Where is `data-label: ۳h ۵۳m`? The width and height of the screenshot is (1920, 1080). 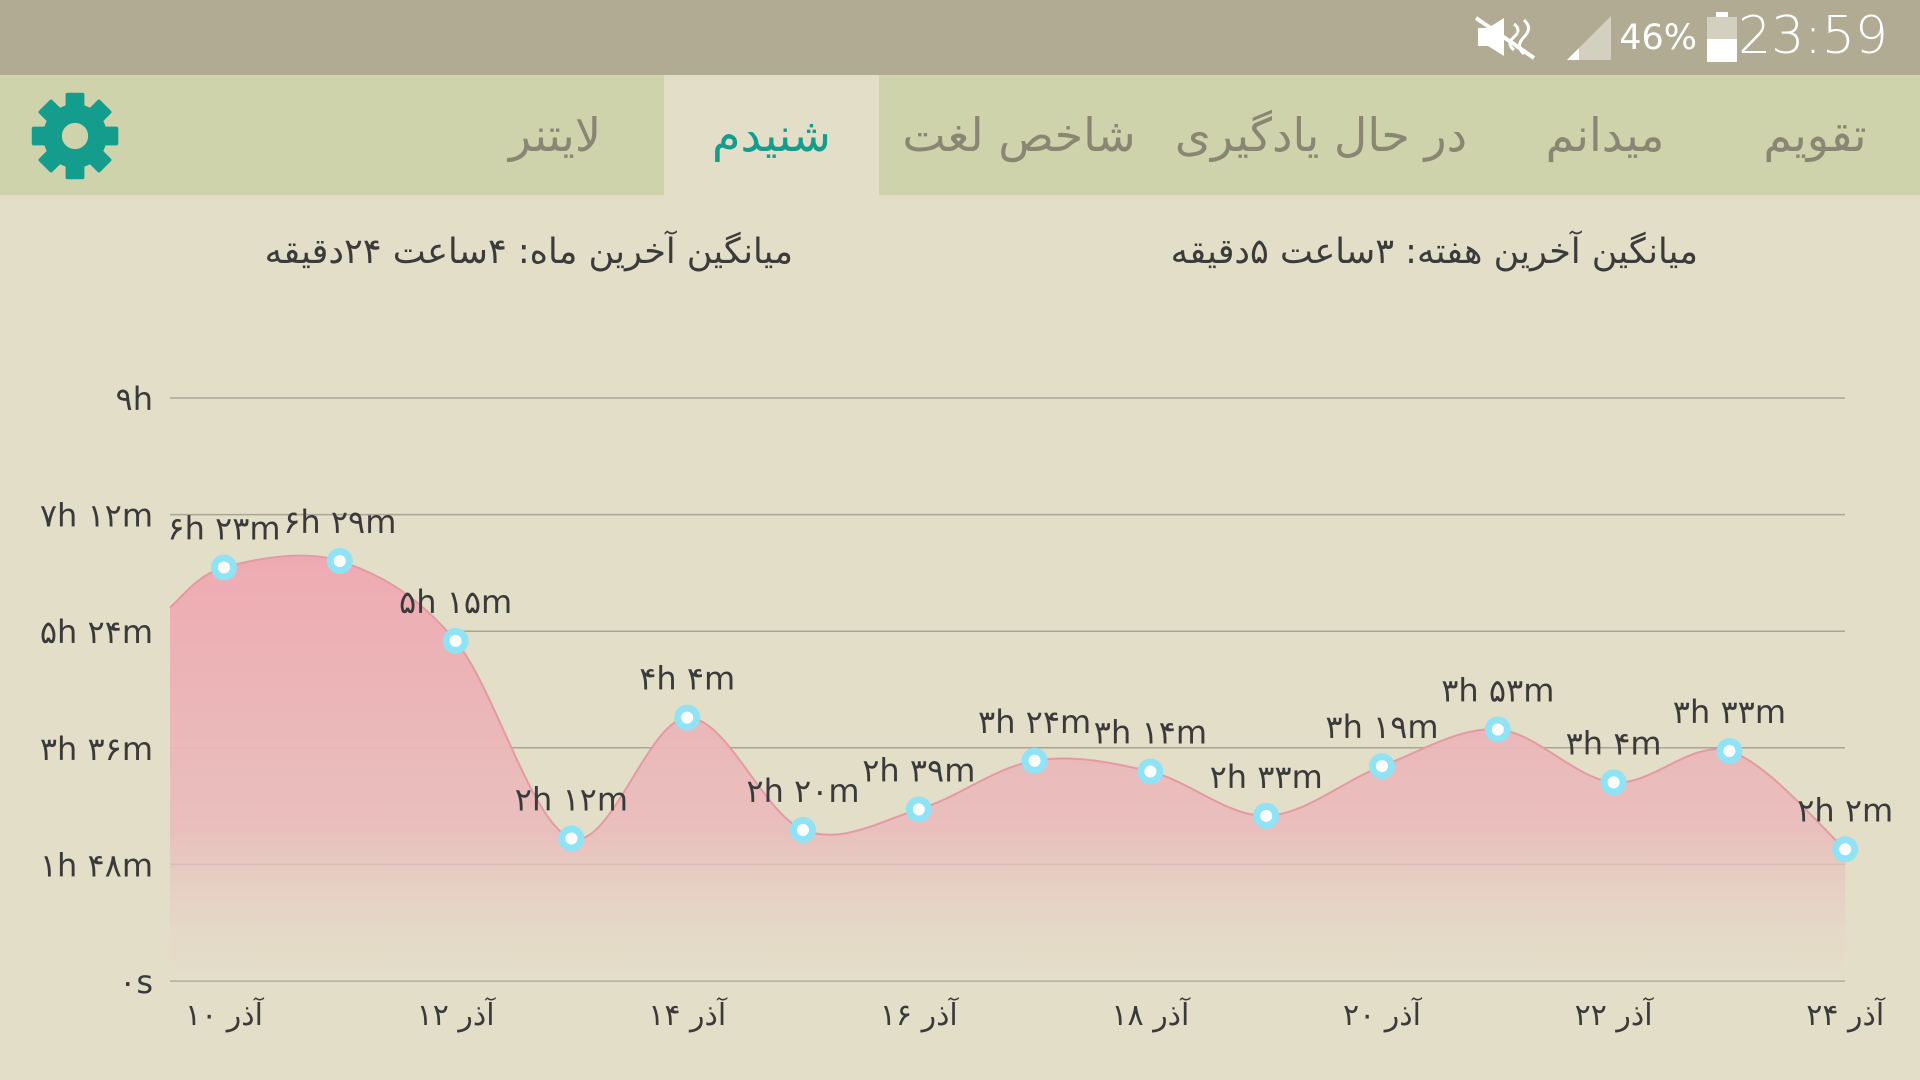 data-label: ۳h ۵۳m is located at coordinates (1497, 690).